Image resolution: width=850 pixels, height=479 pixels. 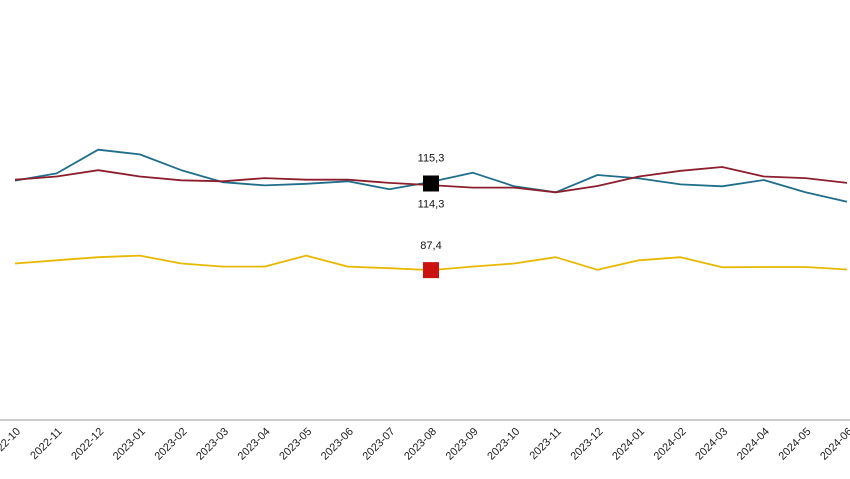 I want to click on x-tick-label: 2024-01, so click(x=628, y=444).